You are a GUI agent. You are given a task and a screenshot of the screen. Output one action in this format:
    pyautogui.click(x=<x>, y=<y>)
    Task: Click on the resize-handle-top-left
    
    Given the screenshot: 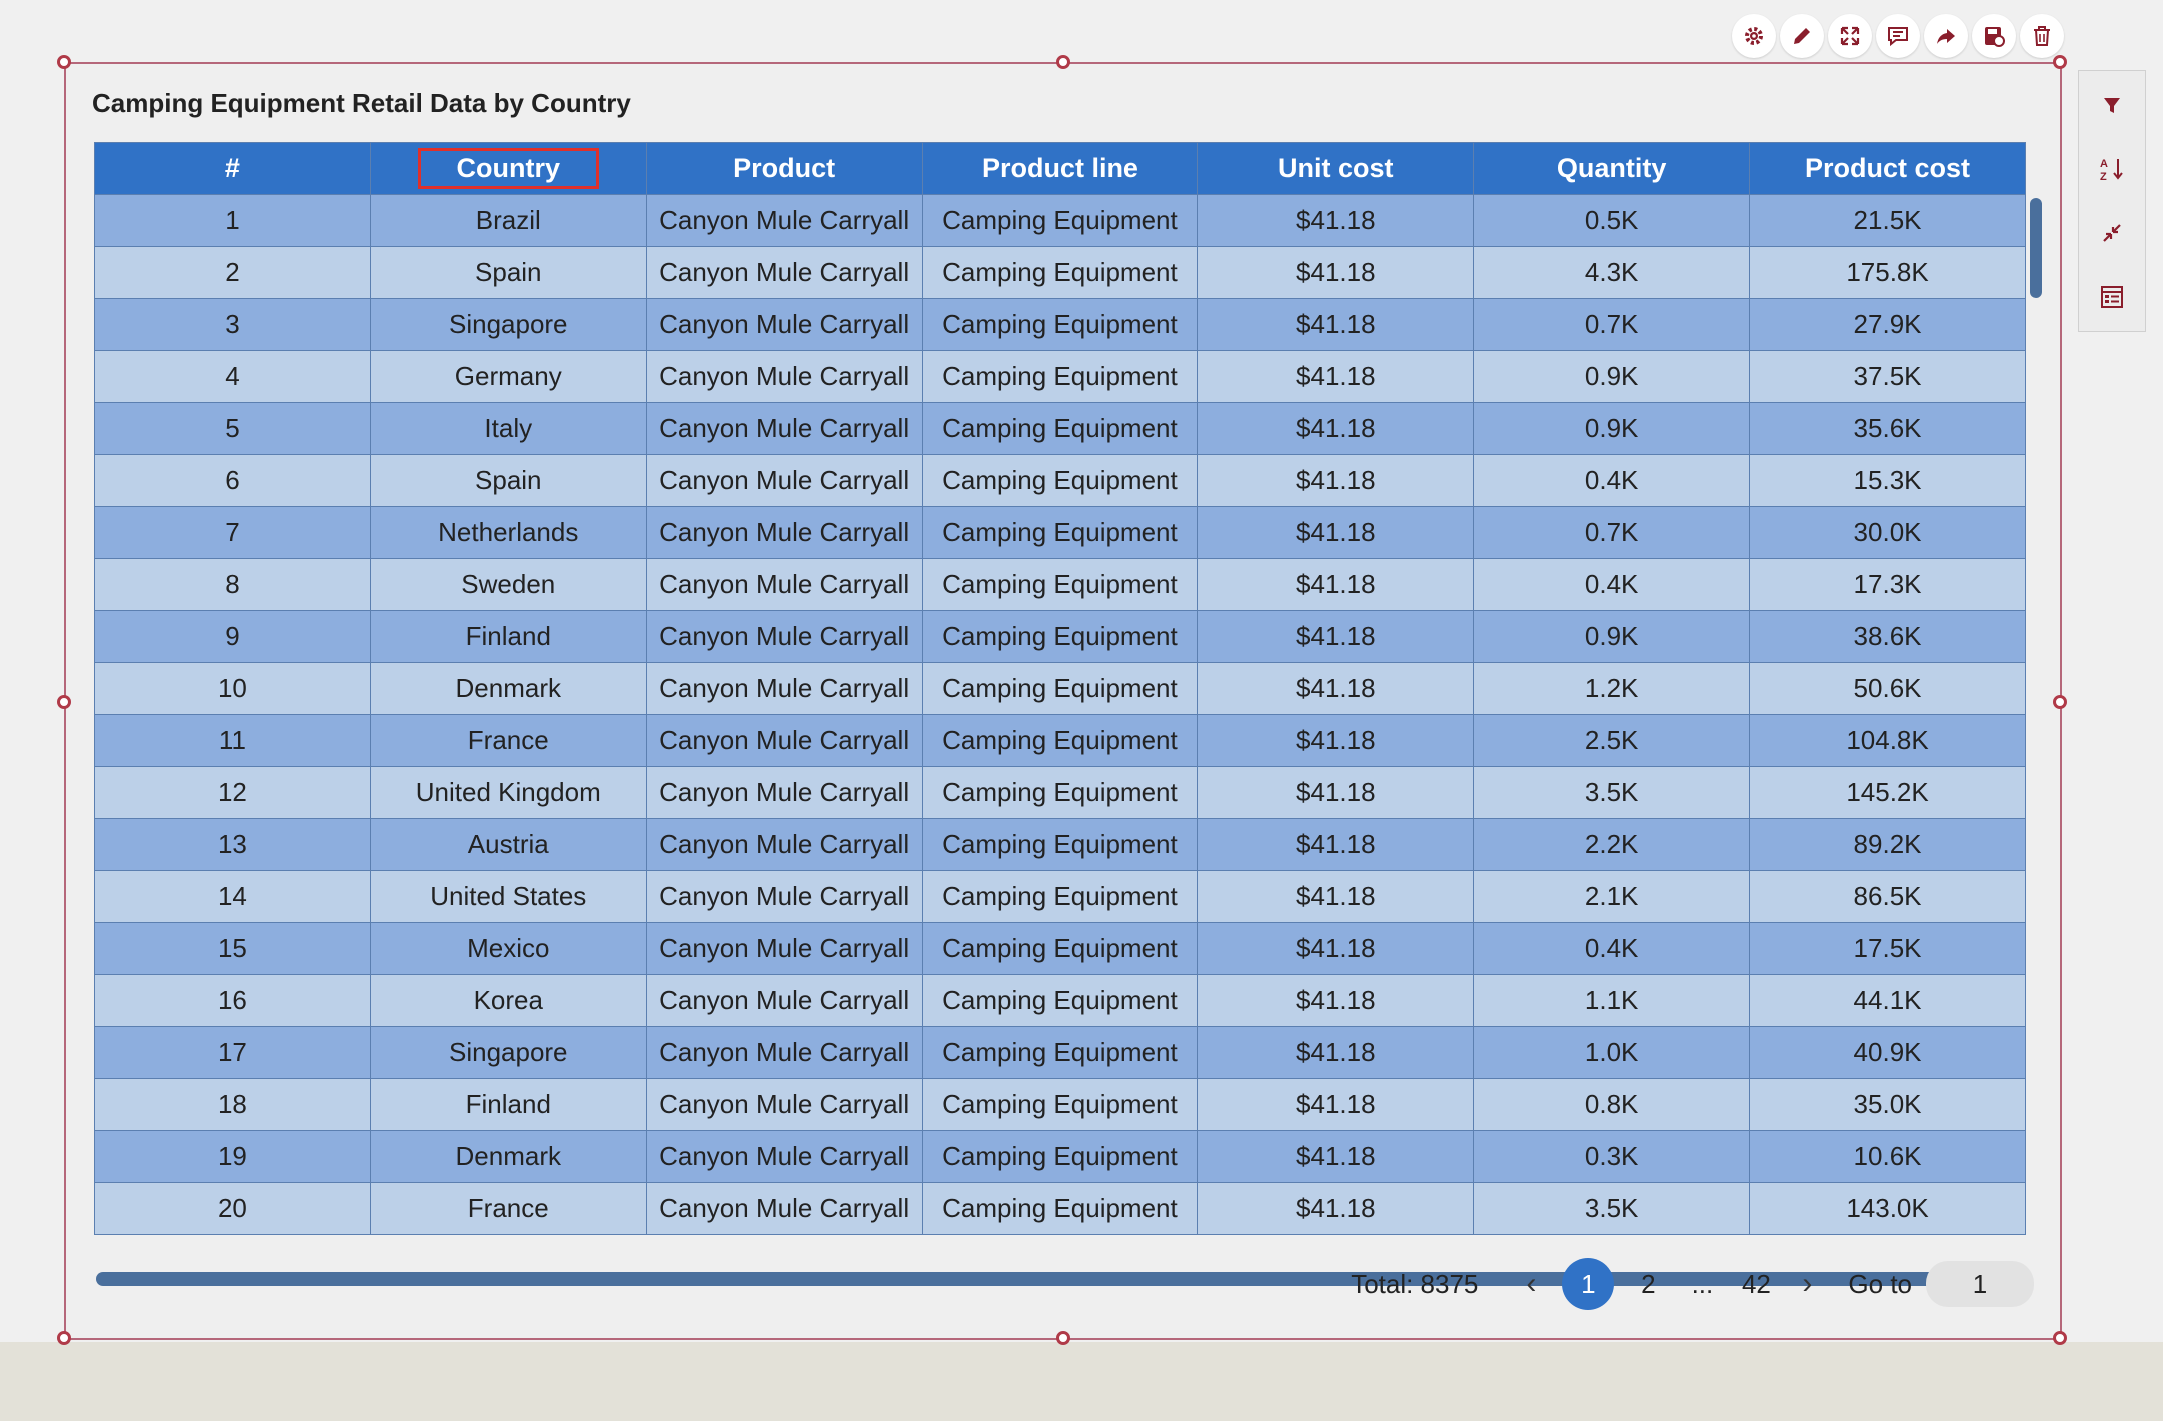 What is the action you would take?
    pyautogui.click(x=64, y=62)
    